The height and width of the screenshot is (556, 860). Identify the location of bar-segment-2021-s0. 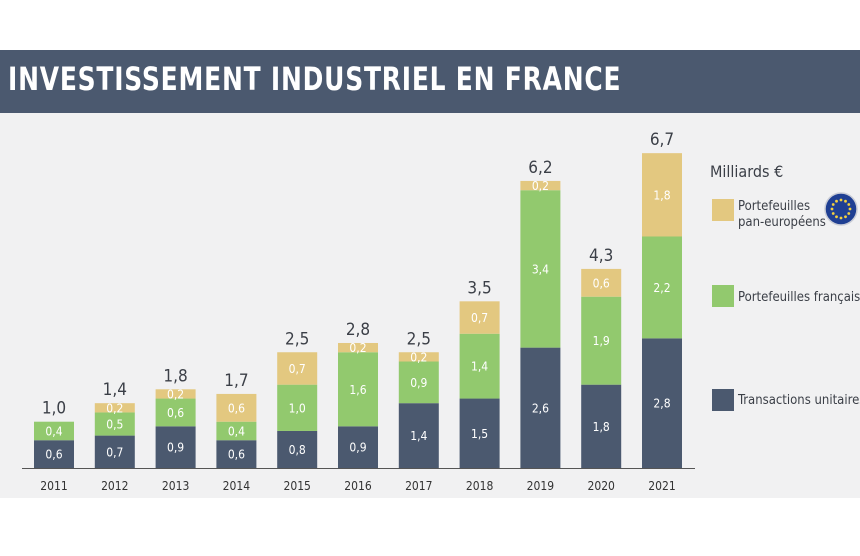
(662, 403).